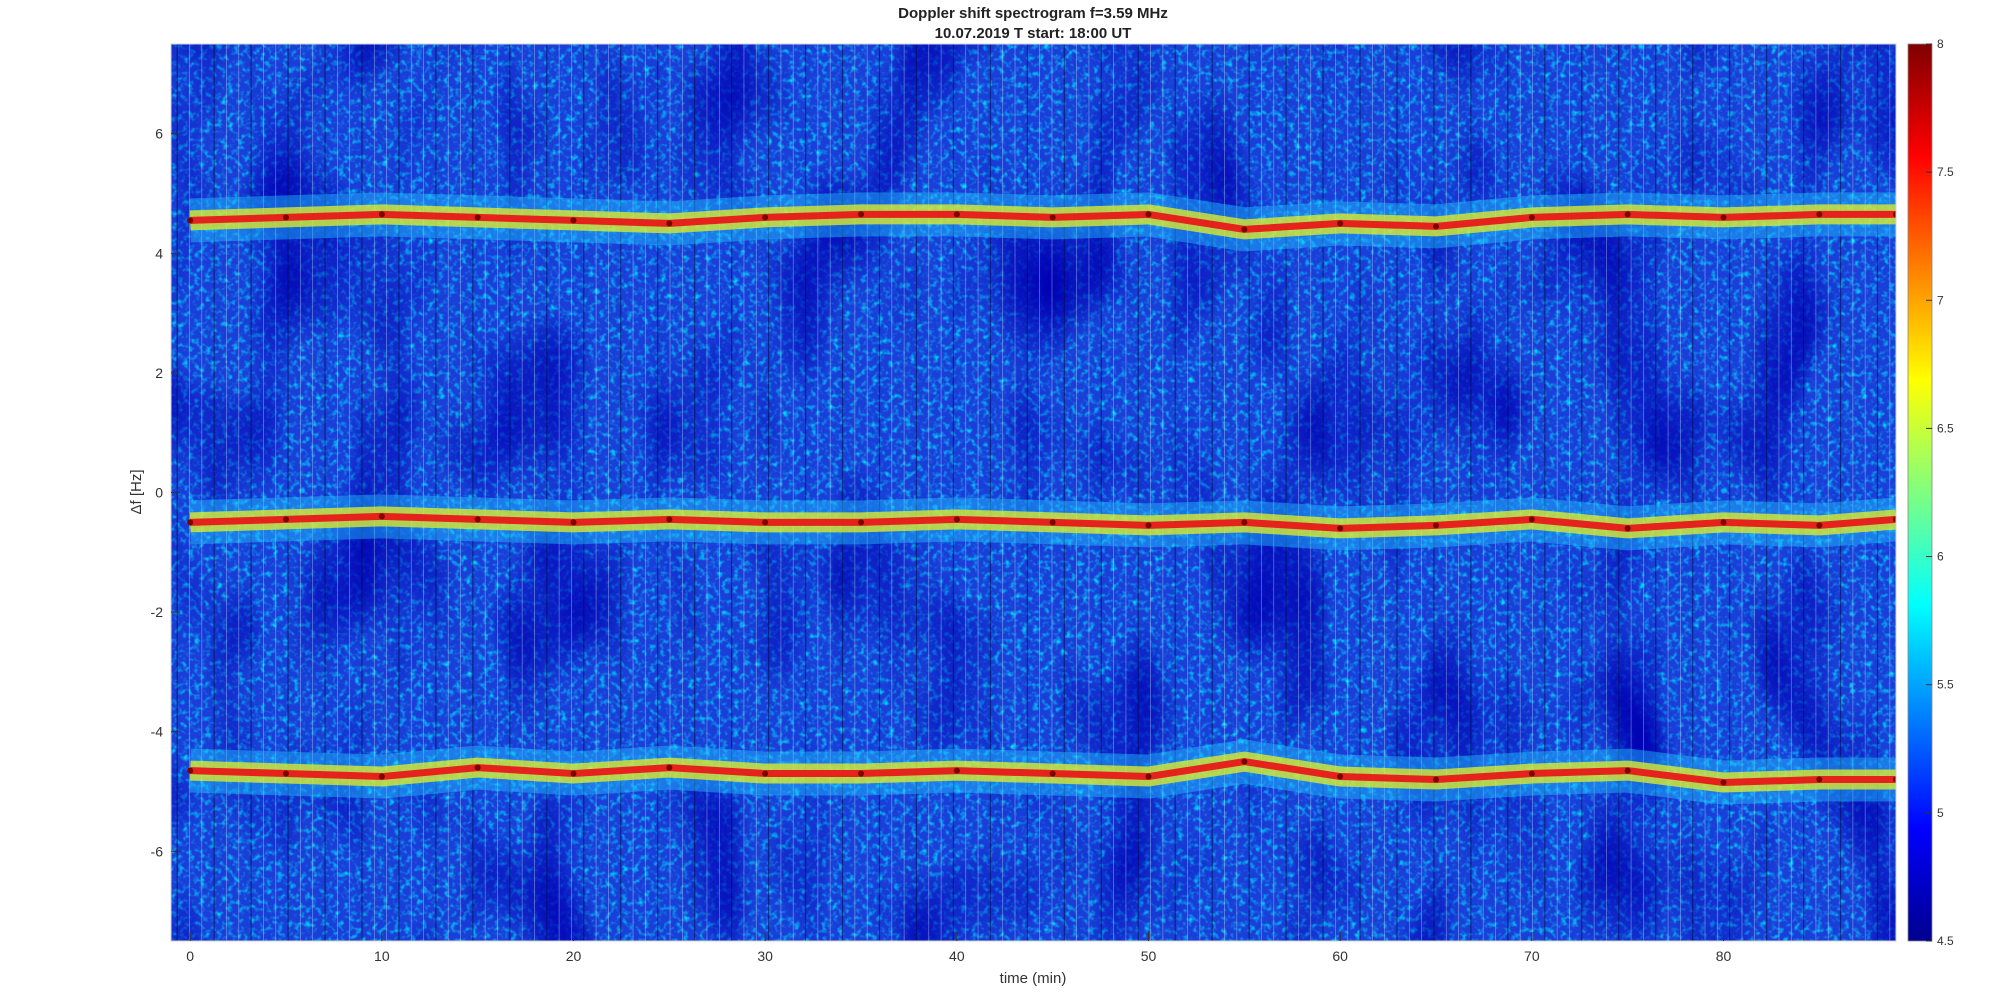  What do you see at coordinates (1945, 941) in the screenshot?
I see `colorbar-tick-label: 4.5` at bounding box center [1945, 941].